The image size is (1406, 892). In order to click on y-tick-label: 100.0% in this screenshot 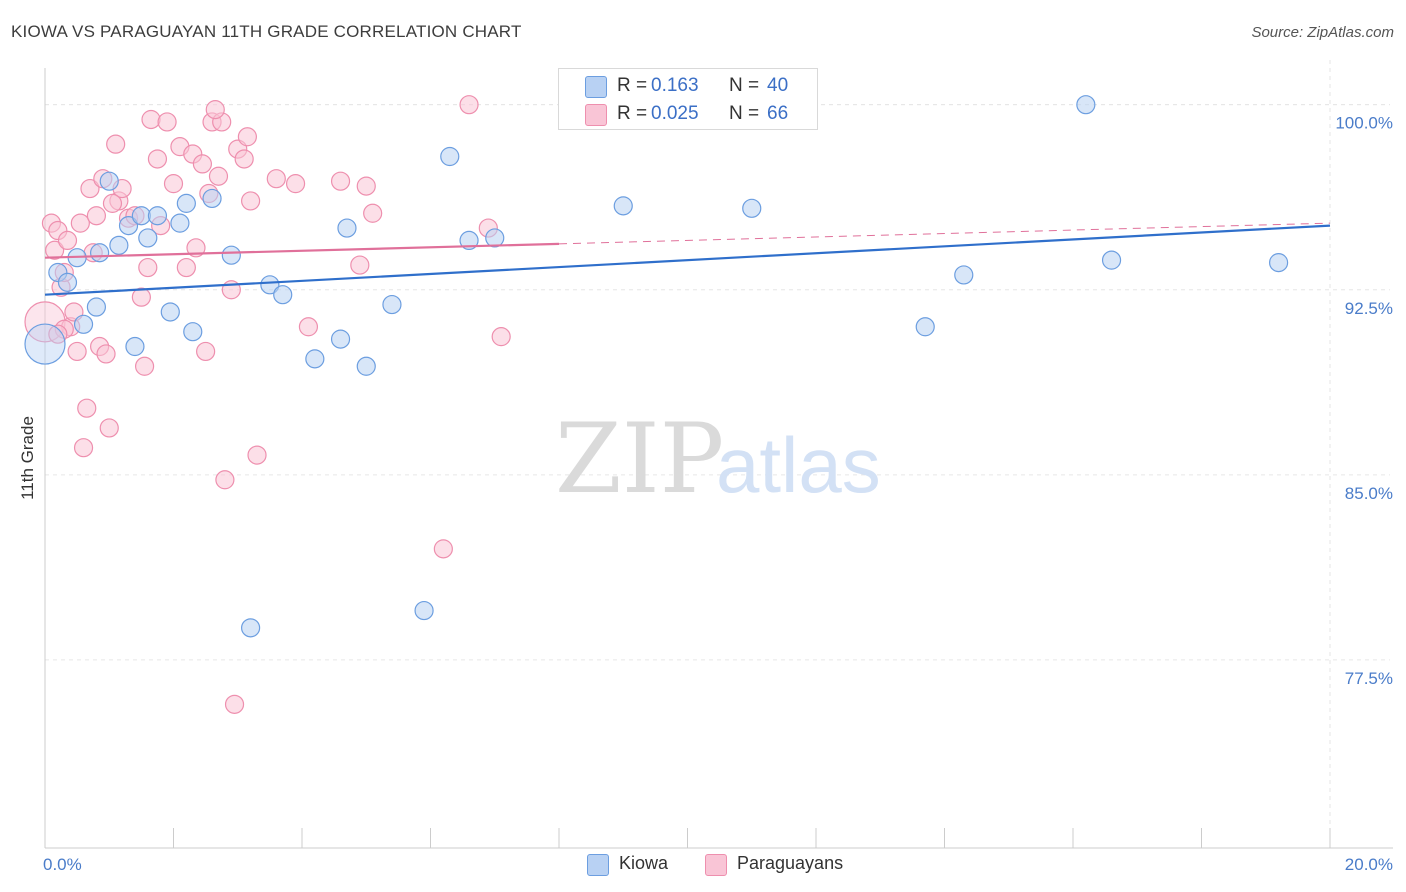, I will do `click(1364, 123)`.